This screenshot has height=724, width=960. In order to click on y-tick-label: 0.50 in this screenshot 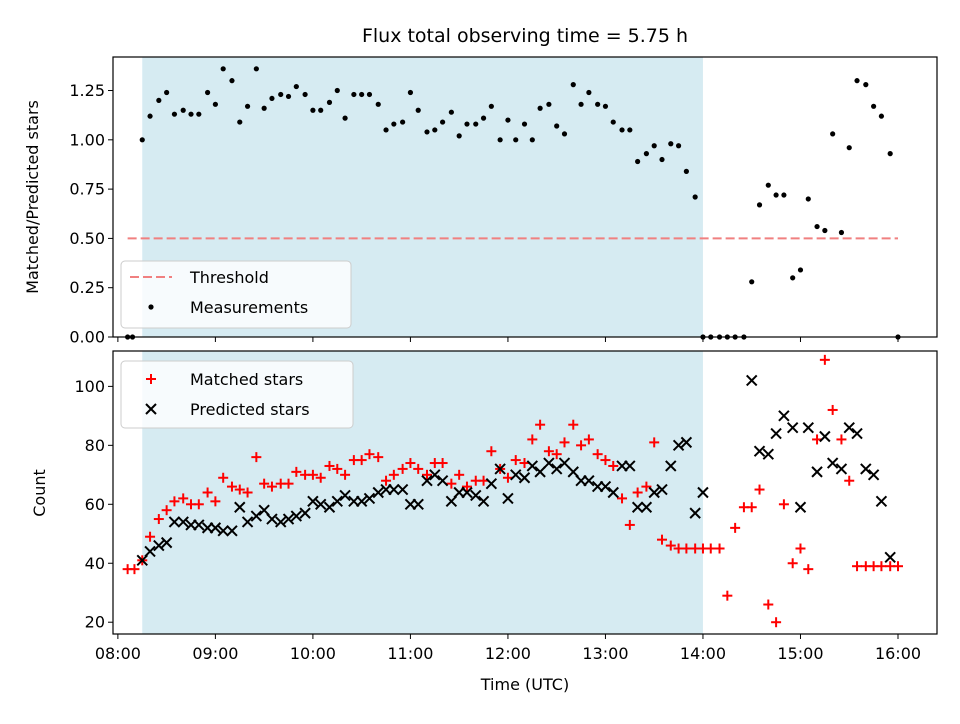, I will do `click(87, 238)`.